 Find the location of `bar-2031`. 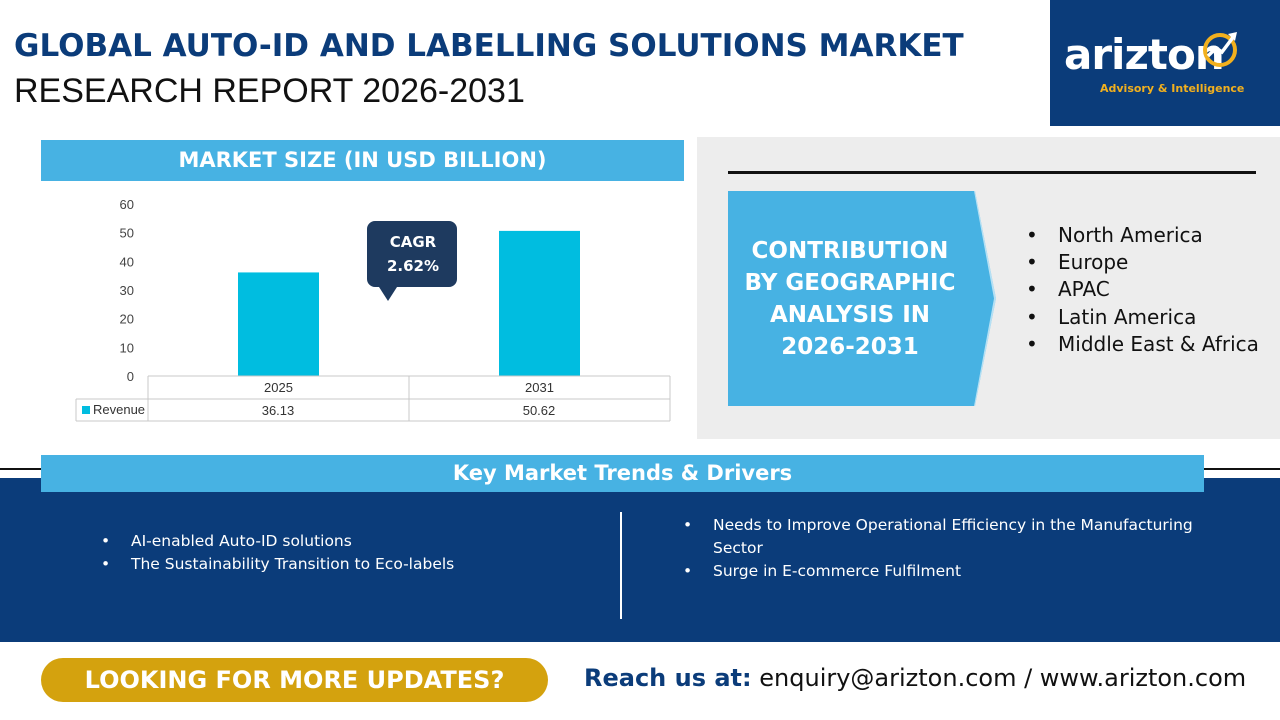

bar-2031 is located at coordinates (539, 303).